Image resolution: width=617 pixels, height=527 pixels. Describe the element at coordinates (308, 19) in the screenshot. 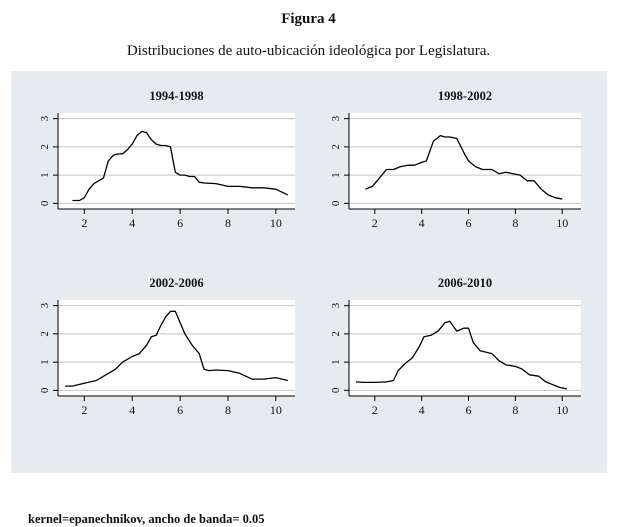

I see `figure-label: Figura 4` at that location.